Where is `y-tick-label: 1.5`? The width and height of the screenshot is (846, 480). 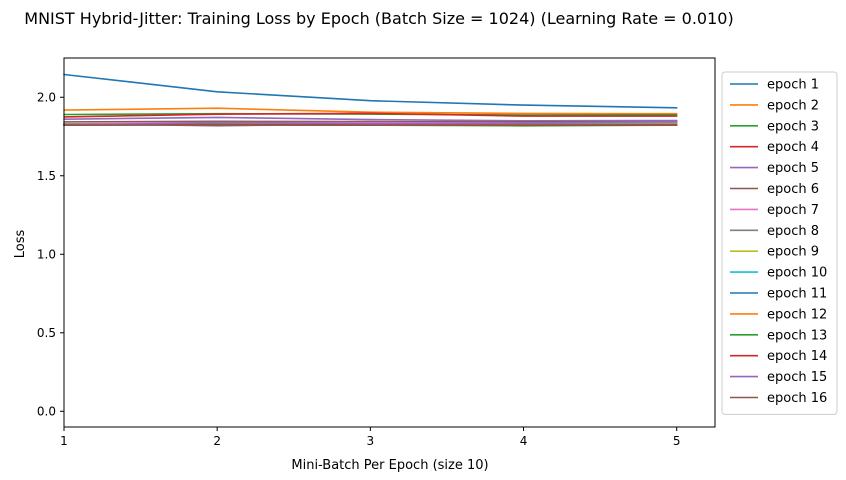
y-tick-label: 1.5 is located at coordinates (46, 176).